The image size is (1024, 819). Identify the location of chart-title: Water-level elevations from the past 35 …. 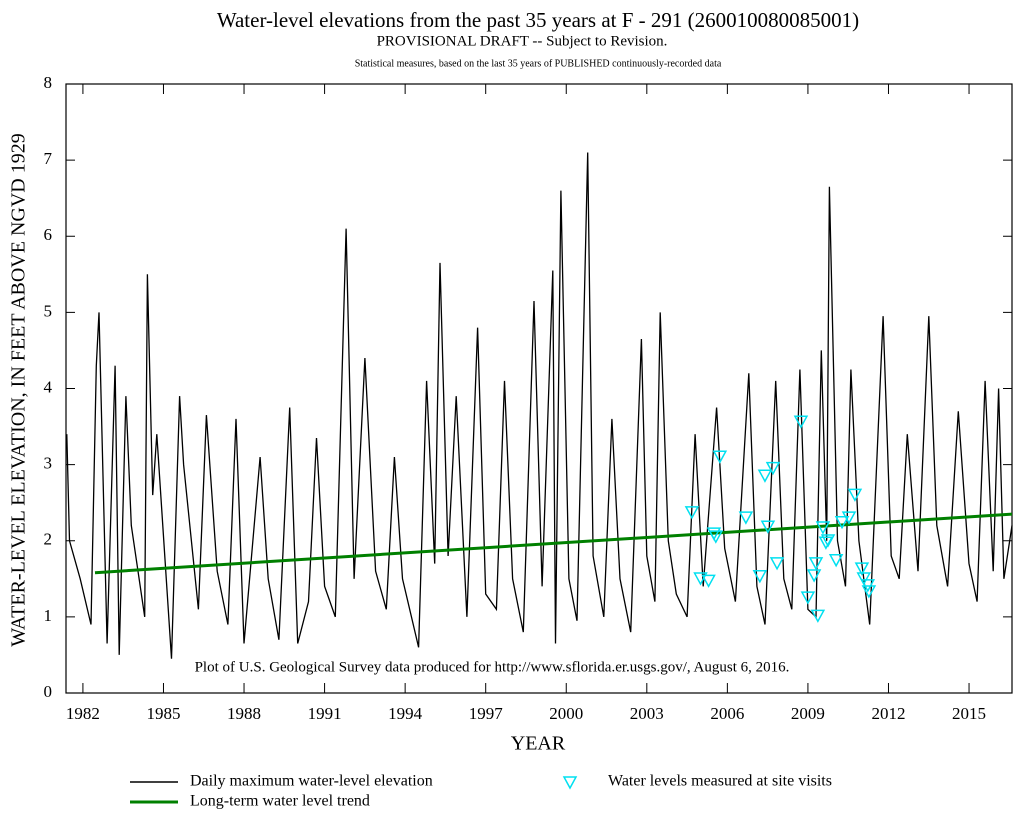
(538, 20).